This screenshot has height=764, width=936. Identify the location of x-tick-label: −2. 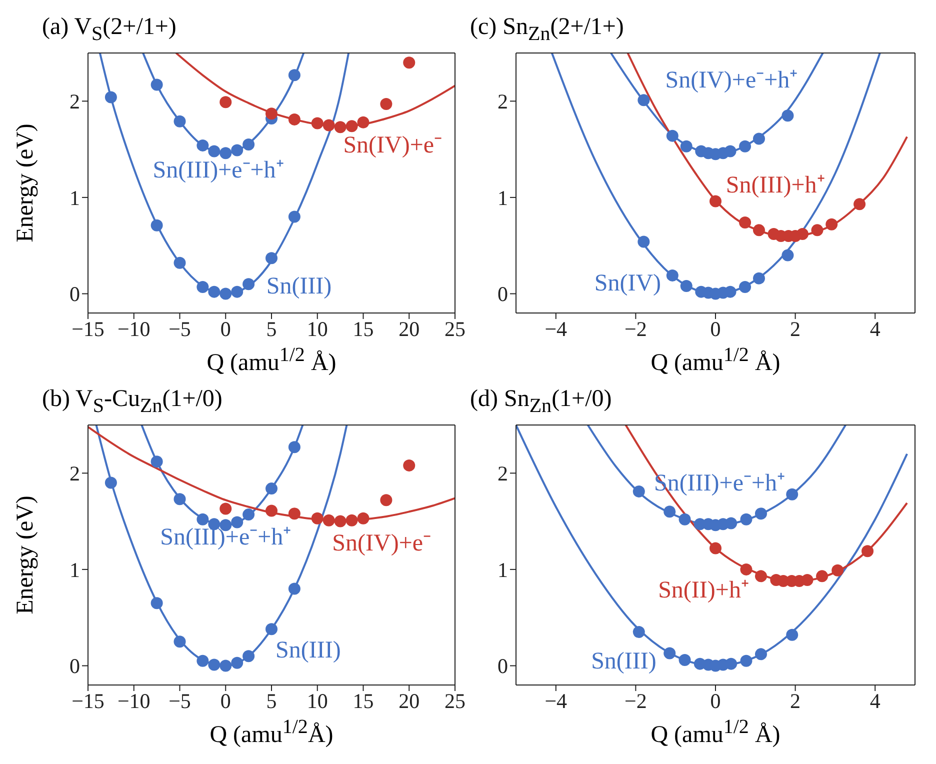
(635, 328).